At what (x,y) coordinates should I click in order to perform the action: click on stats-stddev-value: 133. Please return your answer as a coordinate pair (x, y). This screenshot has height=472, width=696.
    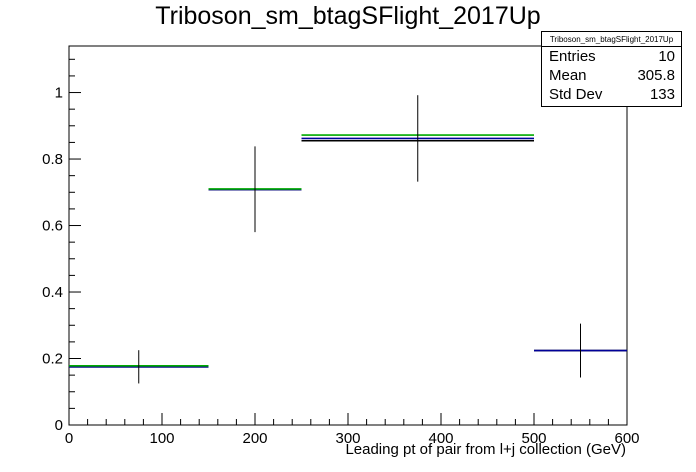
    Looking at the image, I should click on (662, 94).